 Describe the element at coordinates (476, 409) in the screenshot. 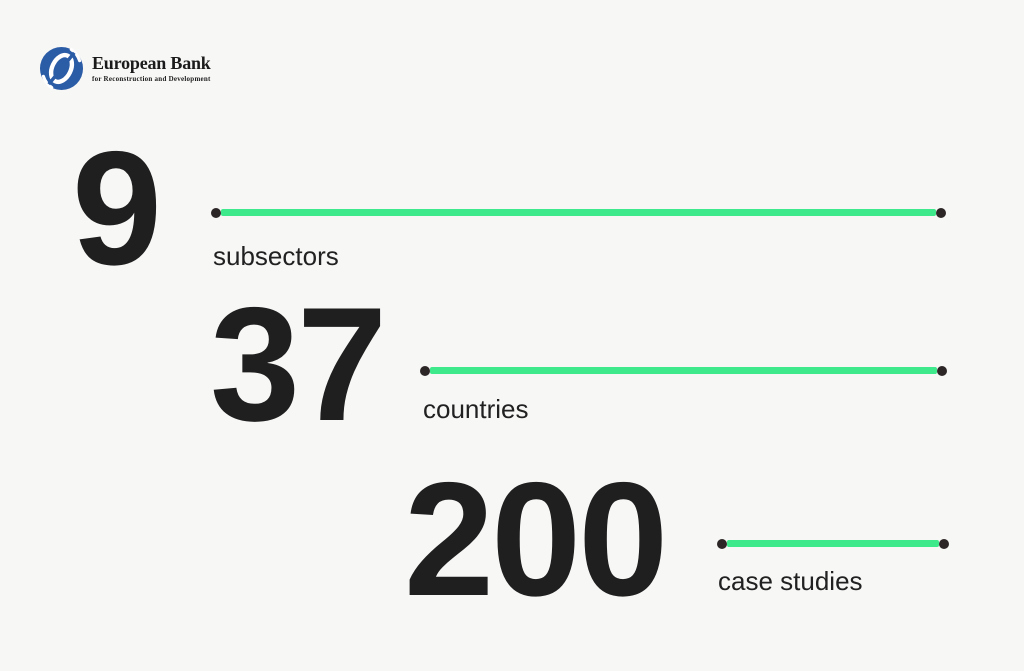

I see `stat-label-countries: countries` at that location.